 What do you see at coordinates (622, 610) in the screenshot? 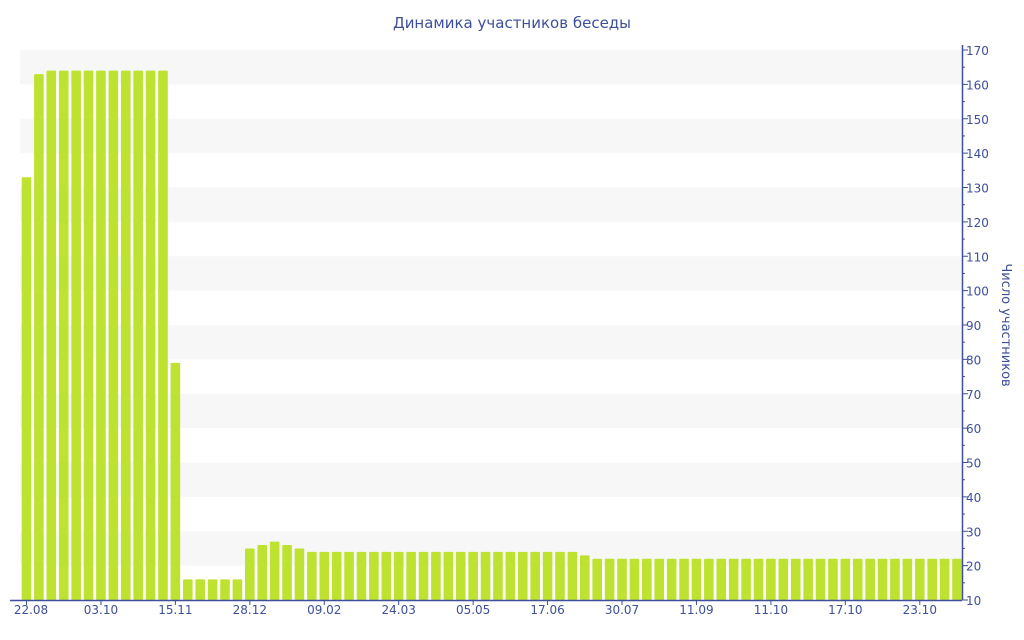
I see `x-tick-label: 30.07` at bounding box center [622, 610].